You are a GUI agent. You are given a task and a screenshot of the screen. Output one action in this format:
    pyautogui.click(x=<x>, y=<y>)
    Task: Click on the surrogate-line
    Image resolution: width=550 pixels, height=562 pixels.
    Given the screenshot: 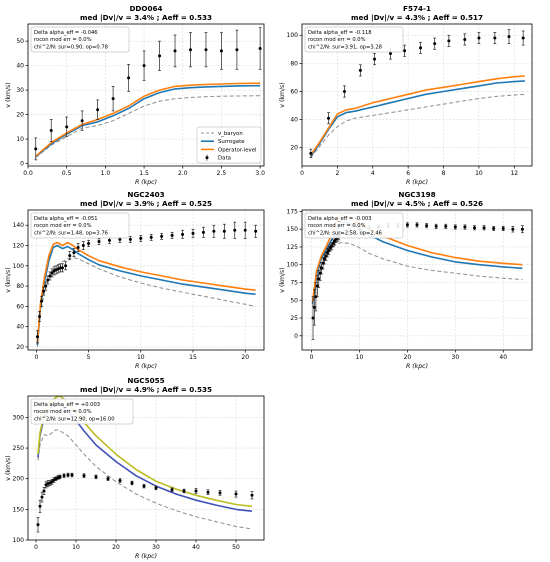 What is the action you would take?
    pyautogui.click(x=146, y=294)
    